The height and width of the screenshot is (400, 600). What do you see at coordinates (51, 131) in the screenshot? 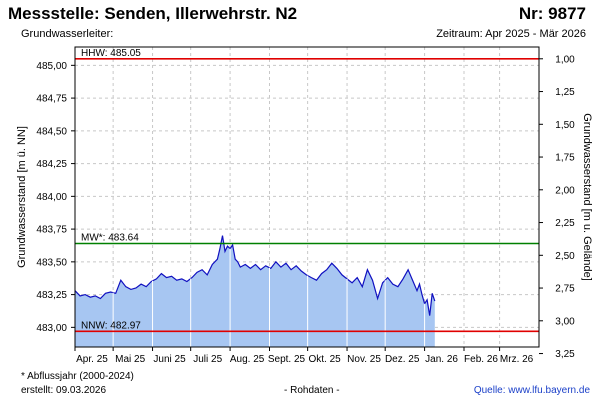
I see `y-tick-label: 484,50` at bounding box center [51, 131].